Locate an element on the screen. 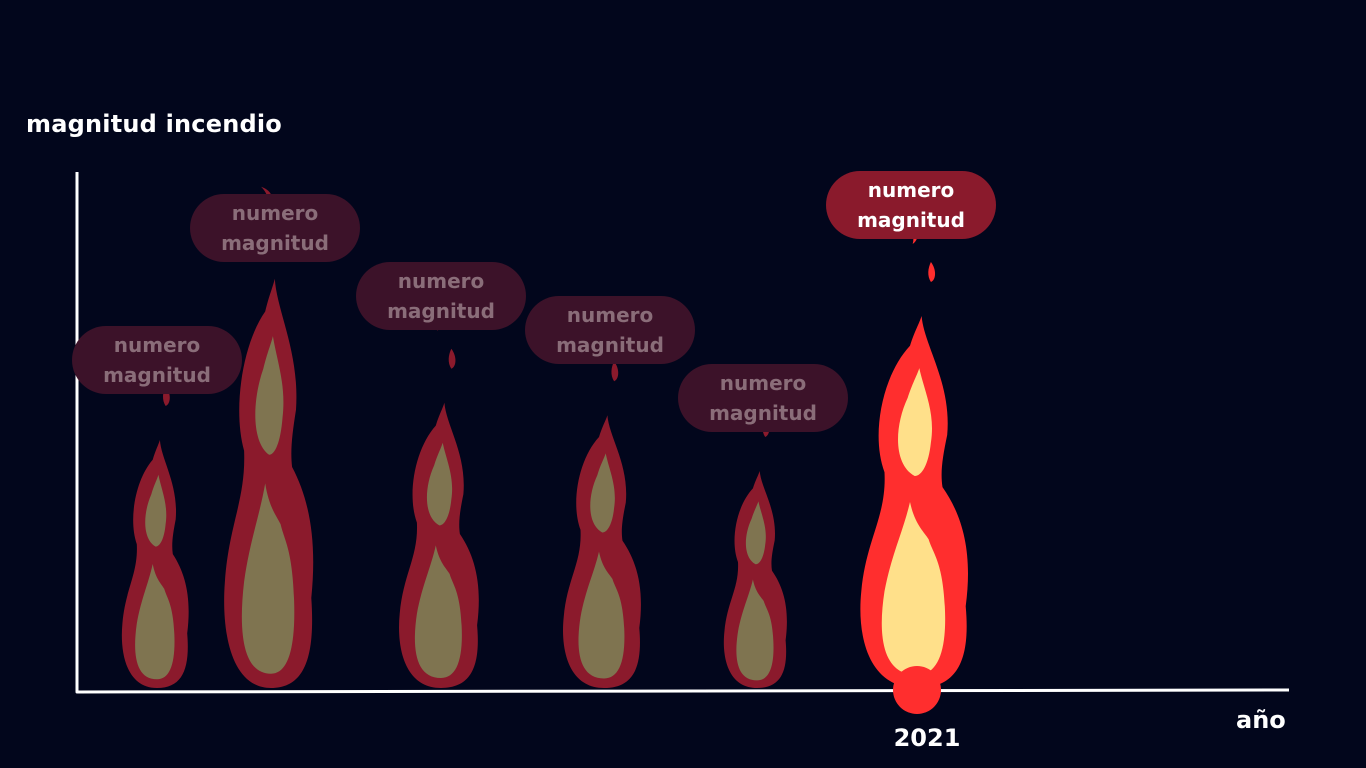  x-tick-label: 2021 is located at coordinates (927, 738).